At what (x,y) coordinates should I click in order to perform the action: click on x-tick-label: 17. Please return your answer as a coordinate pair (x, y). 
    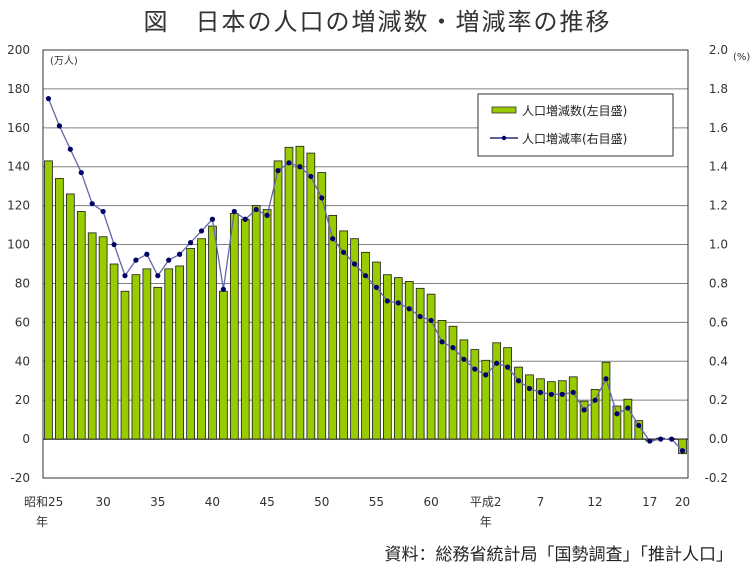
    Looking at the image, I should click on (649, 502).